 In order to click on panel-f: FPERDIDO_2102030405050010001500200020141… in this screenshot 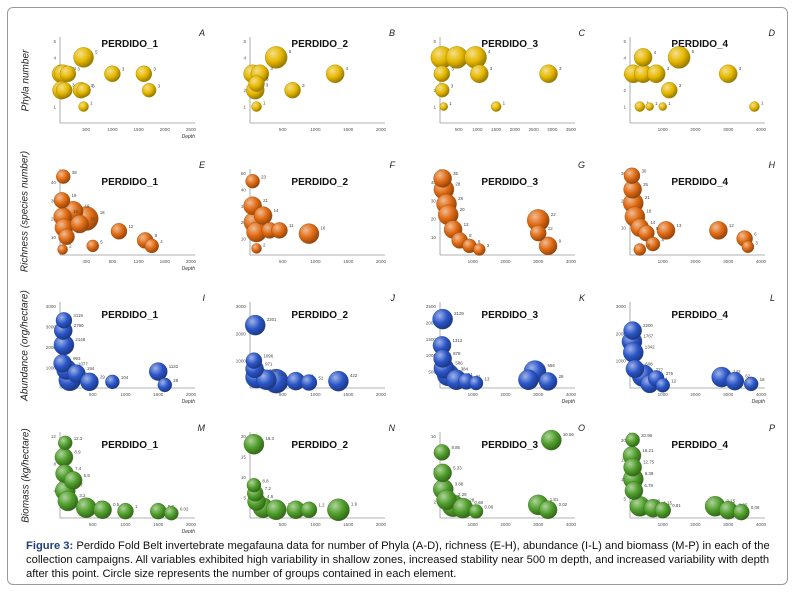, I will do `click(318, 212)`.